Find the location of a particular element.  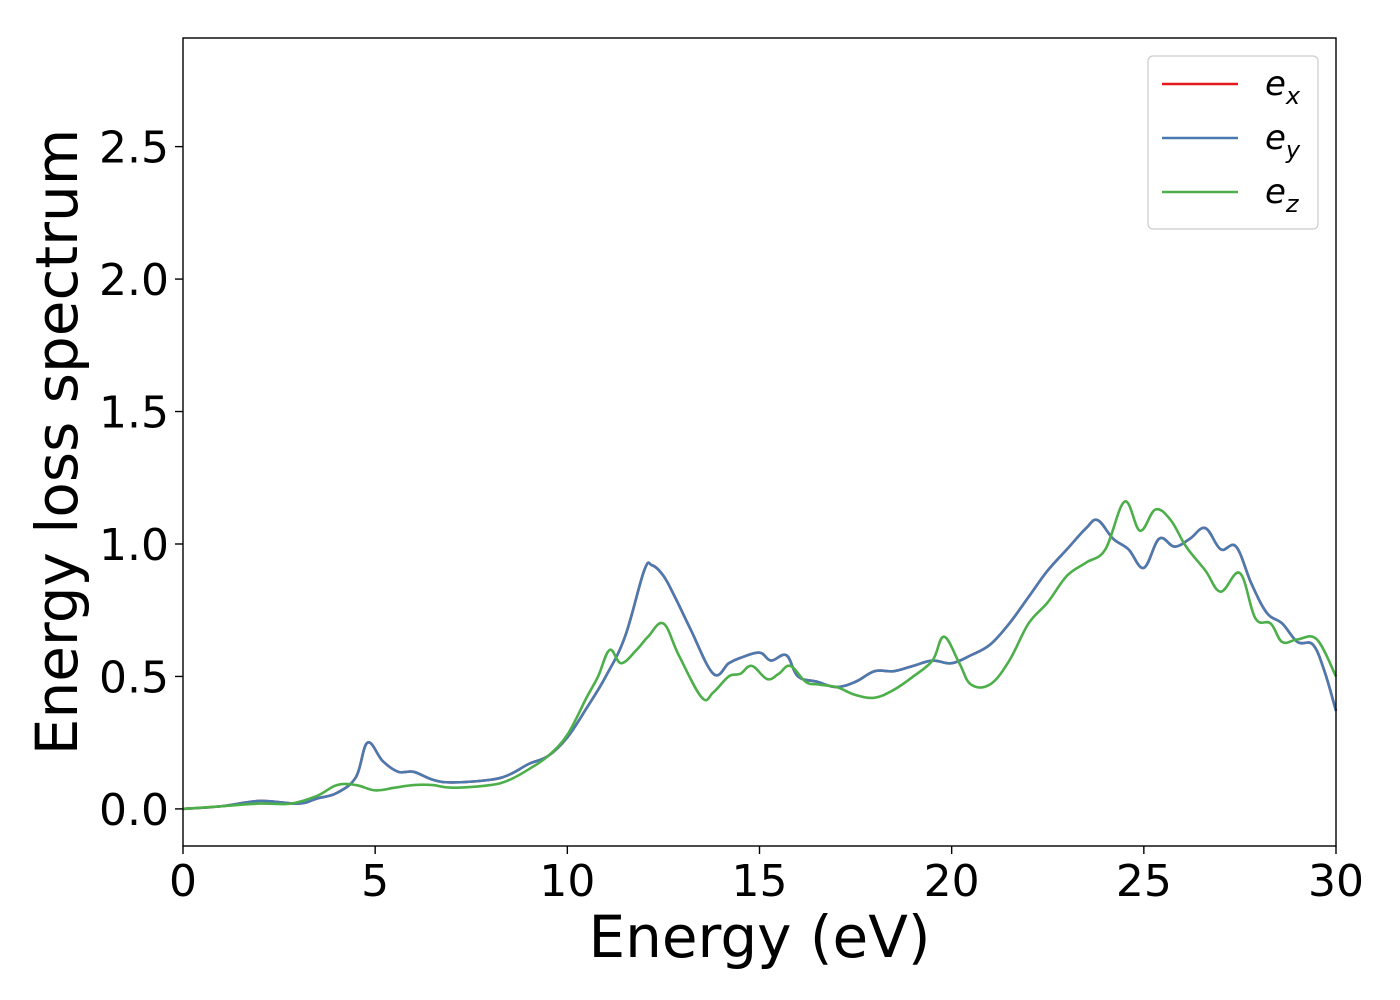

x-axis-ticks: 0 5 10 15 20 25 30 is located at coordinates (766, 876).